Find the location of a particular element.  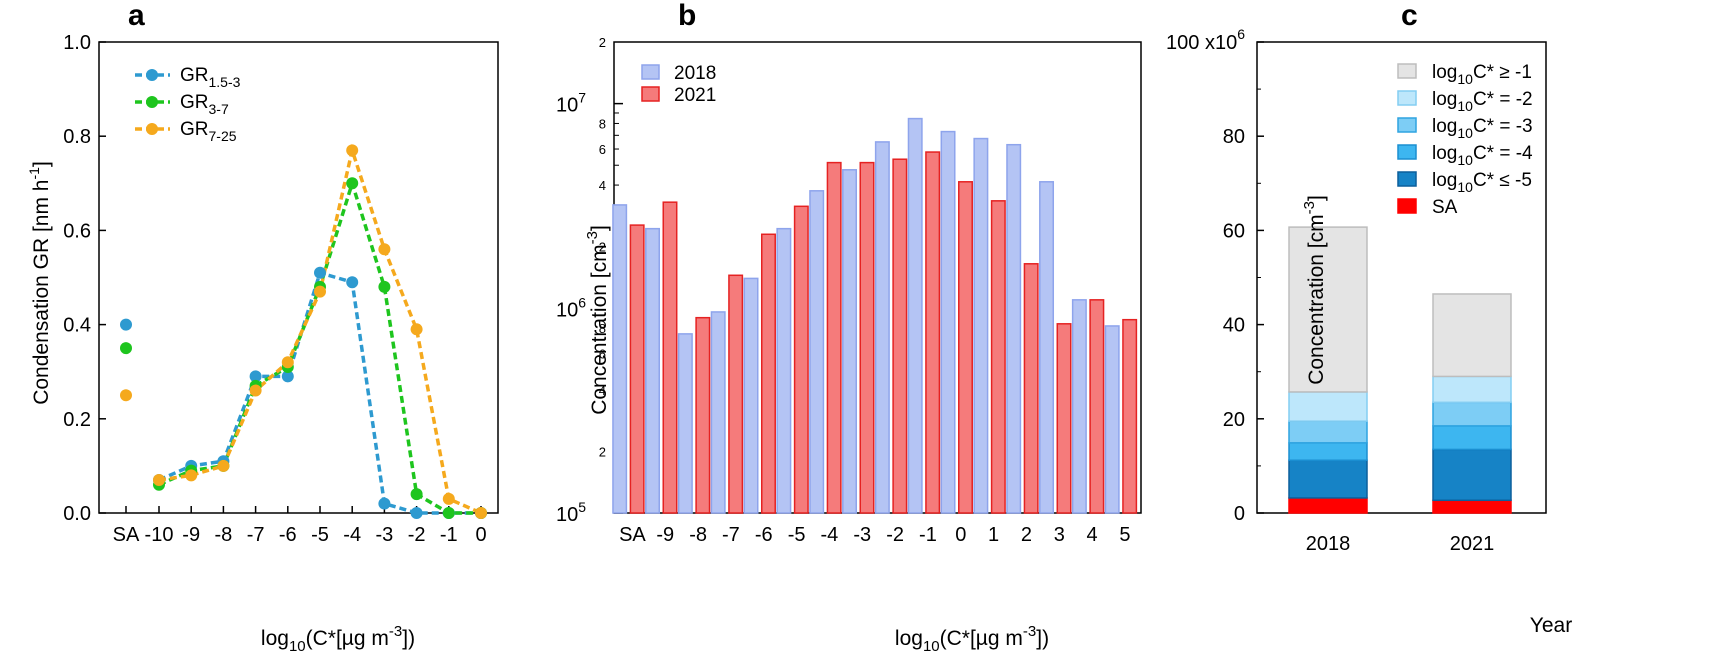

x-tick-label-c: 2018 is located at coordinates (1328, 544).